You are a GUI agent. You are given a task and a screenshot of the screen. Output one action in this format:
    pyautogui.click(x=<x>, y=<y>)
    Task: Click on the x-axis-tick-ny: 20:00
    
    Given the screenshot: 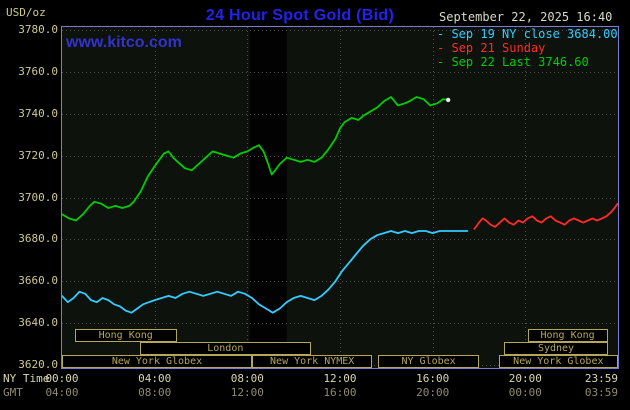 What is the action you would take?
    pyautogui.click(x=525, y=378)
    